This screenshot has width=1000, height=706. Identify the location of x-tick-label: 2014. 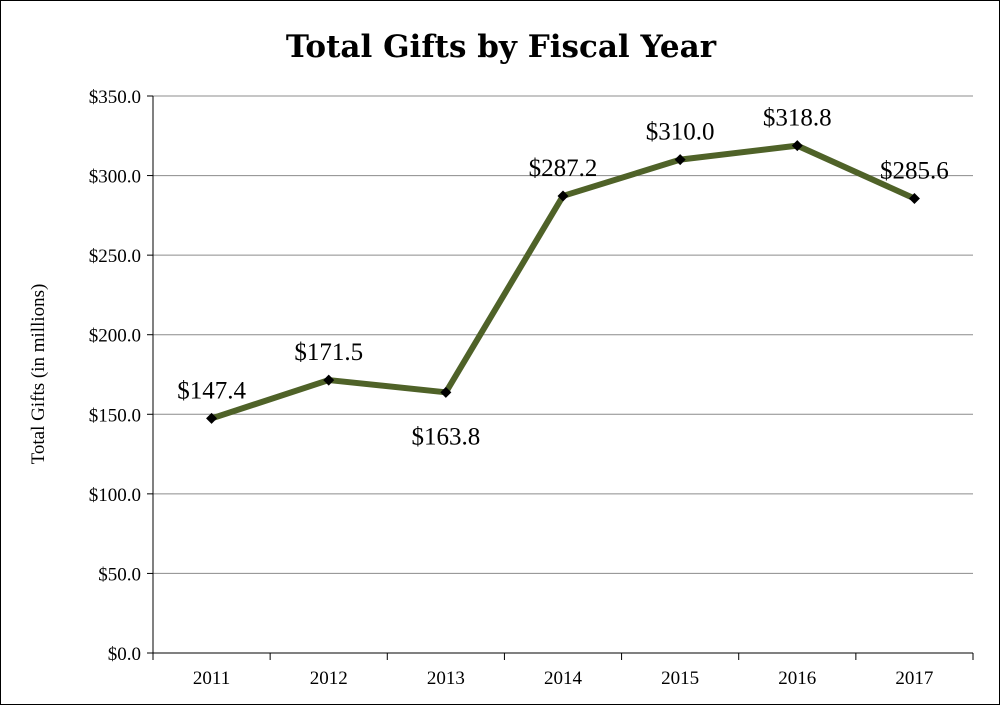
(563, 678).